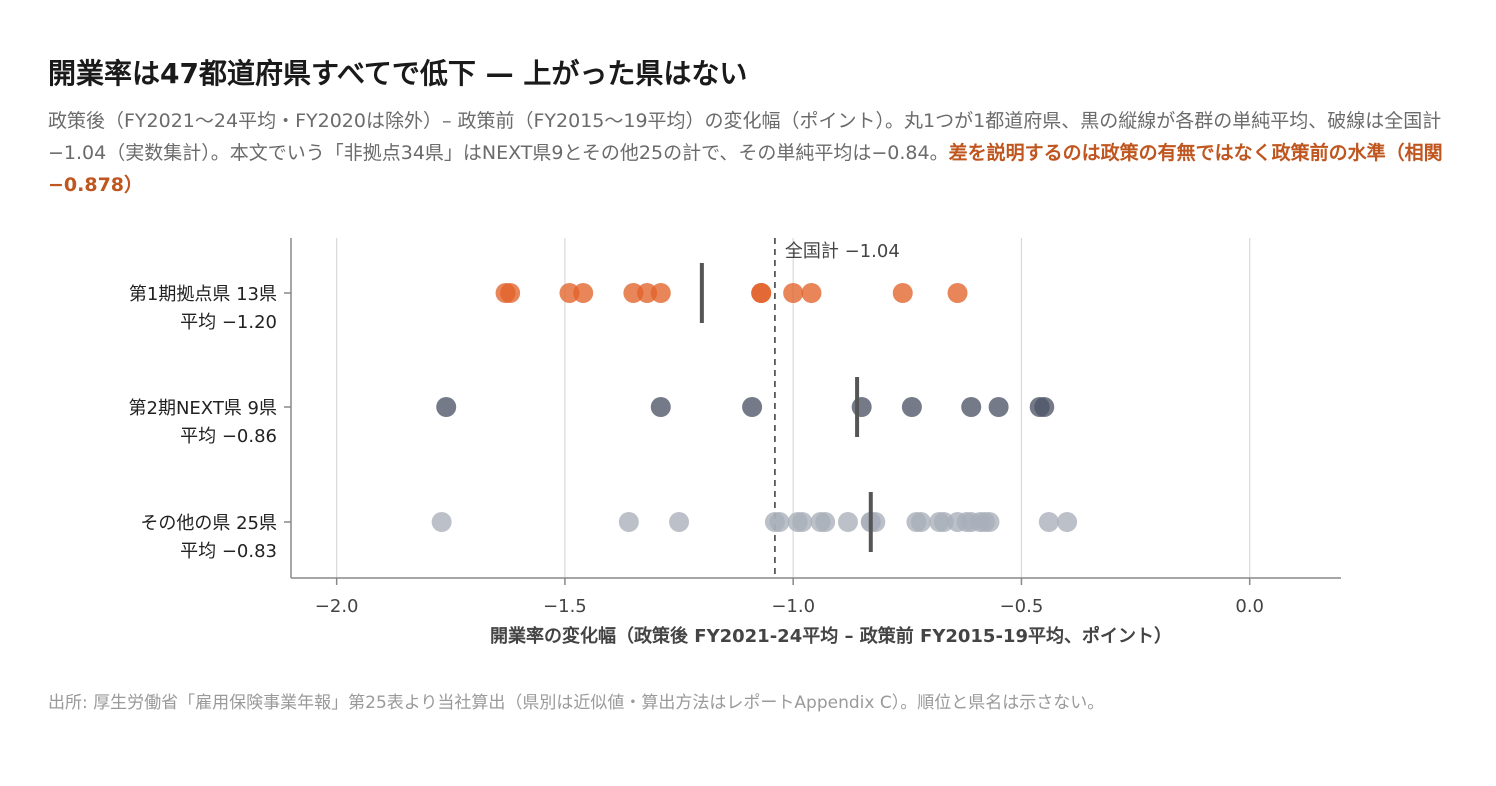 This screenshot has width=1496, height=786. I want to click on category-label: 第1期拠点県 13県, so click(203, 294).